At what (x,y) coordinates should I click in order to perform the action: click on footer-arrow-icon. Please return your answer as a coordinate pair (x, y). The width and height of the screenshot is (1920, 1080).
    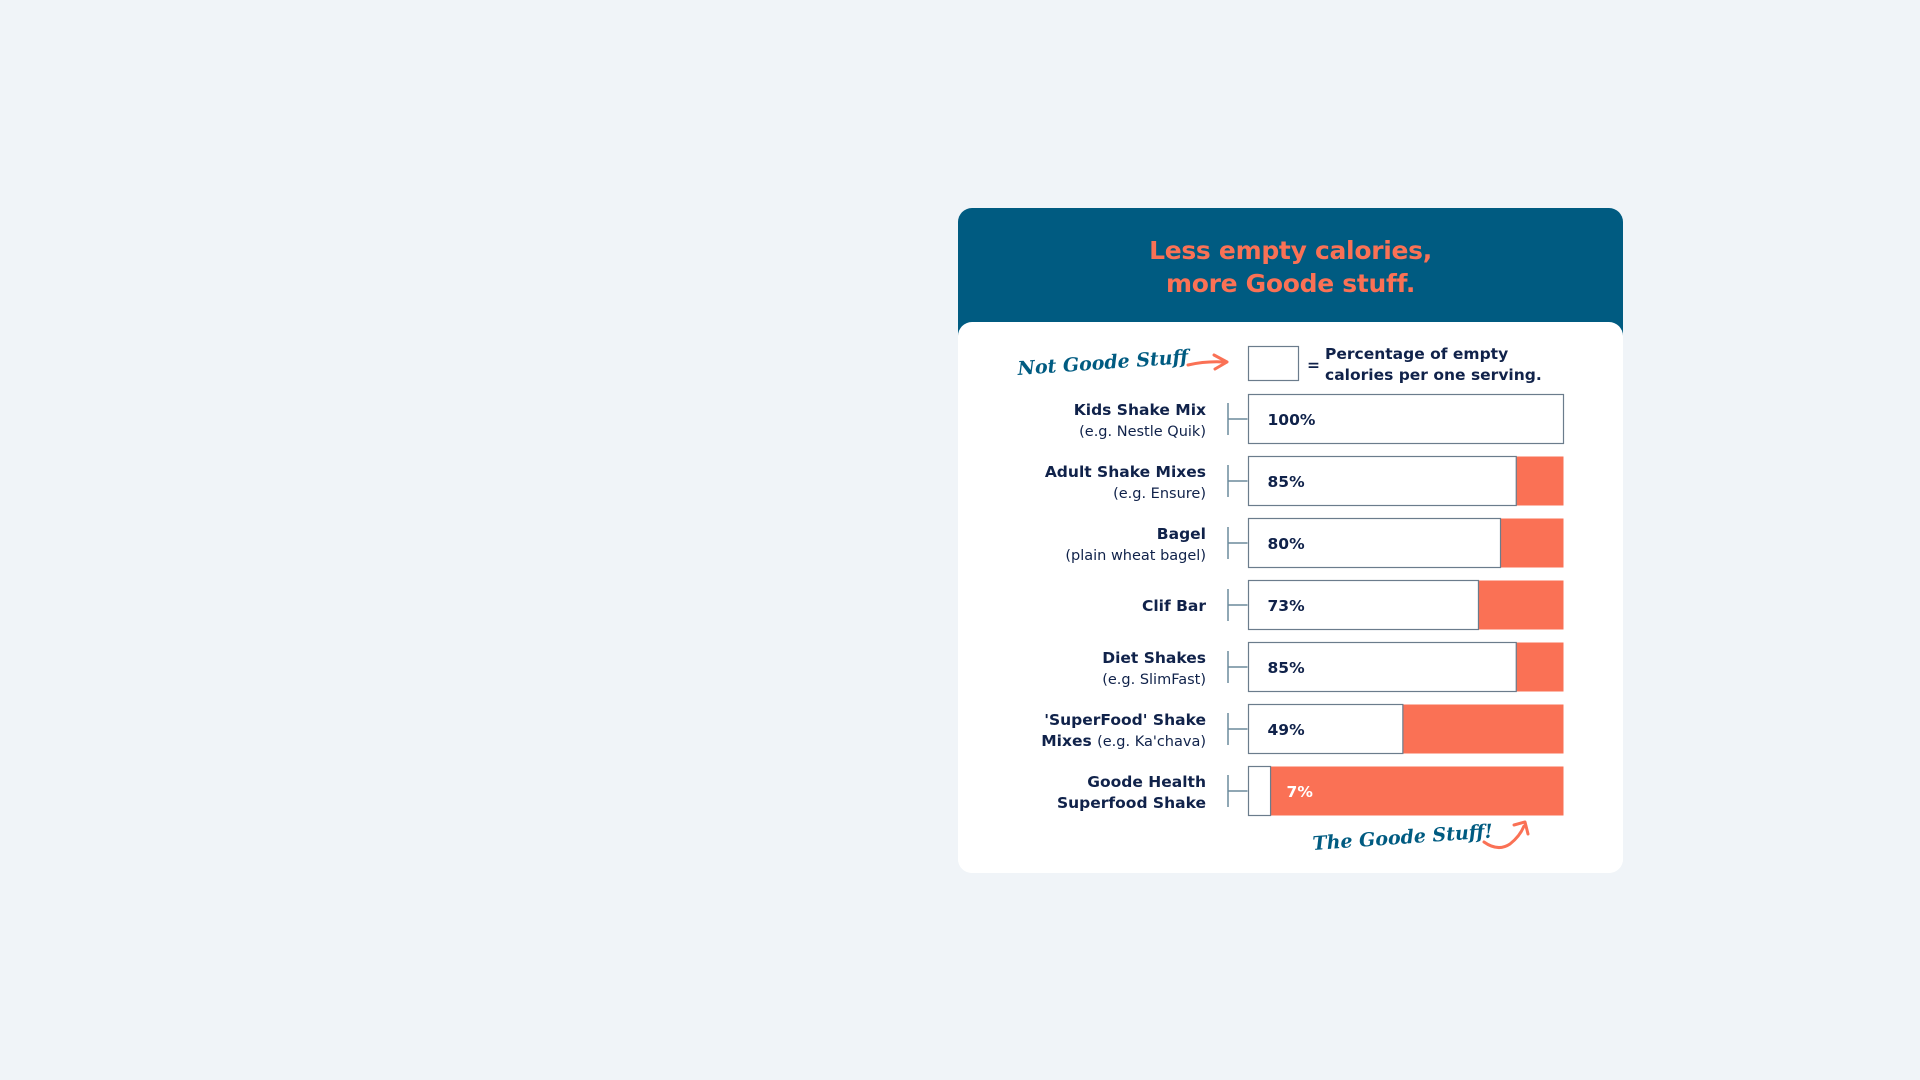
    Looking at the image, I should click on (1504, 836).